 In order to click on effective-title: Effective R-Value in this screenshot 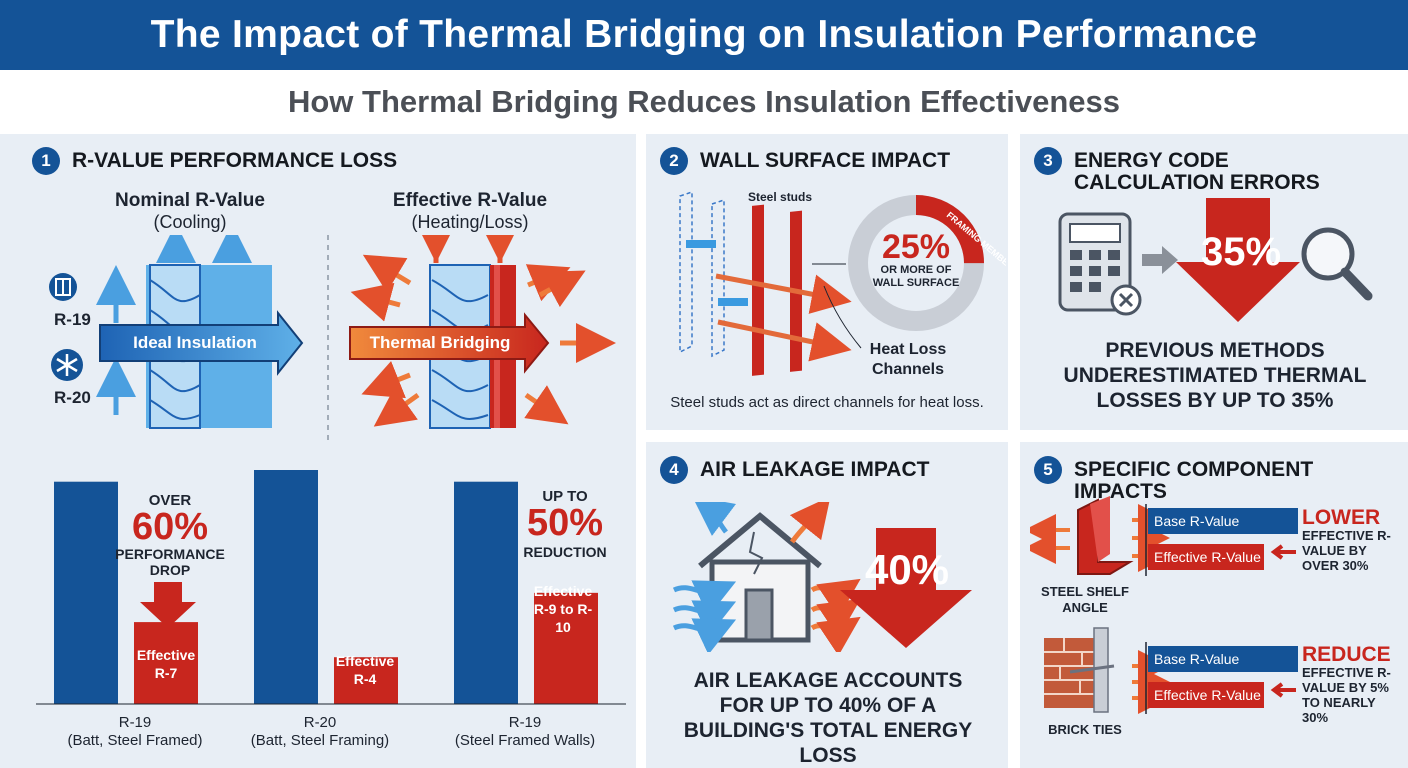, I will do `click(470, 200)`.